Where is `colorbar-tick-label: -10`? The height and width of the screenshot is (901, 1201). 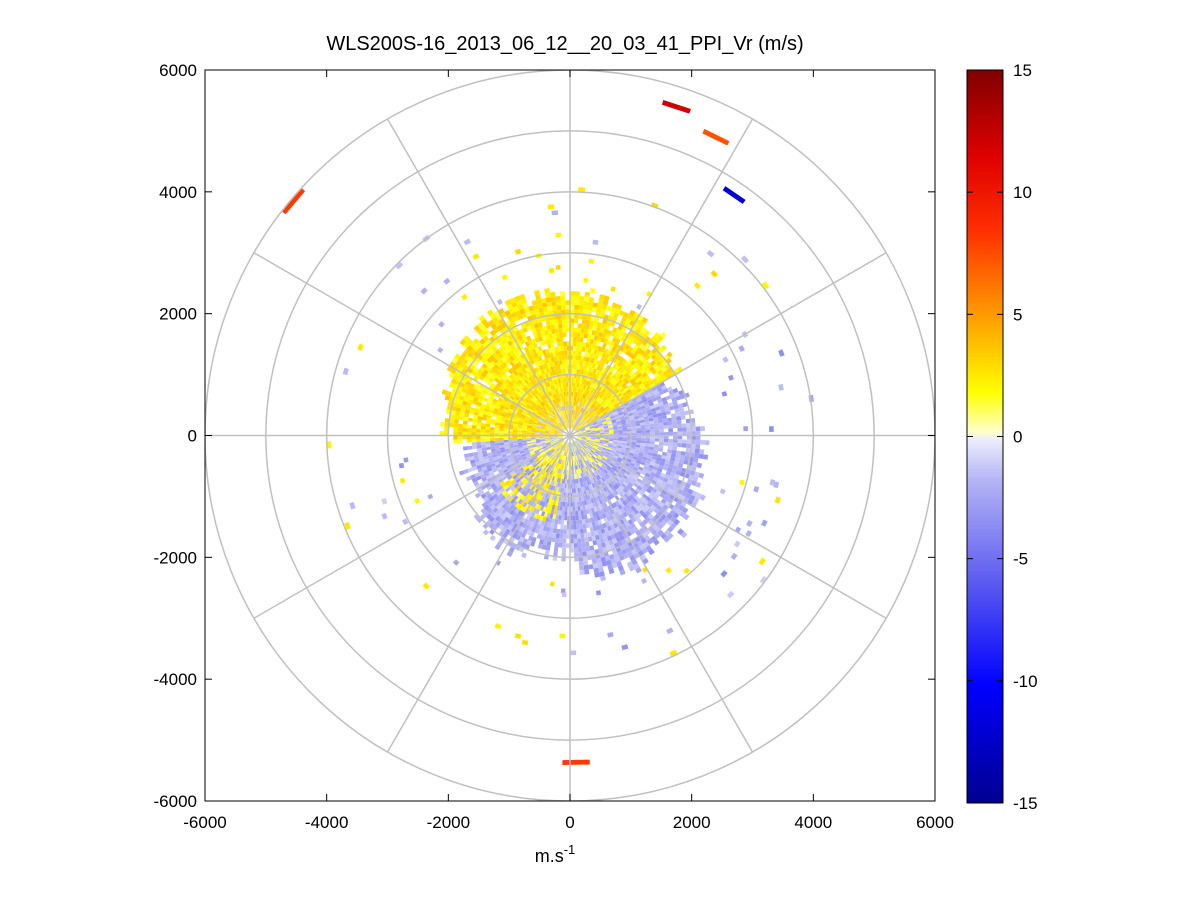
colorbar-tick-label: -10 is located at coordinates (1025, 681).